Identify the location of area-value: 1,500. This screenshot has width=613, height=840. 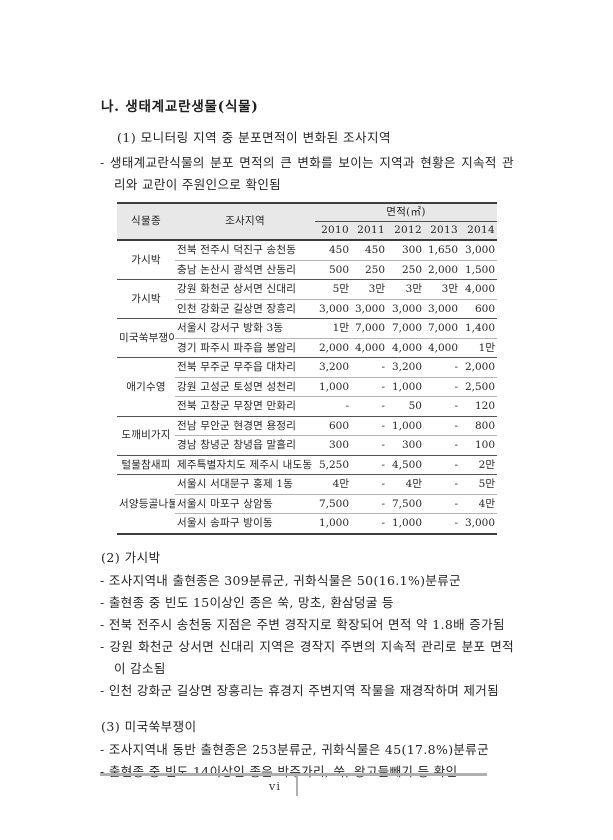
(478, 269).